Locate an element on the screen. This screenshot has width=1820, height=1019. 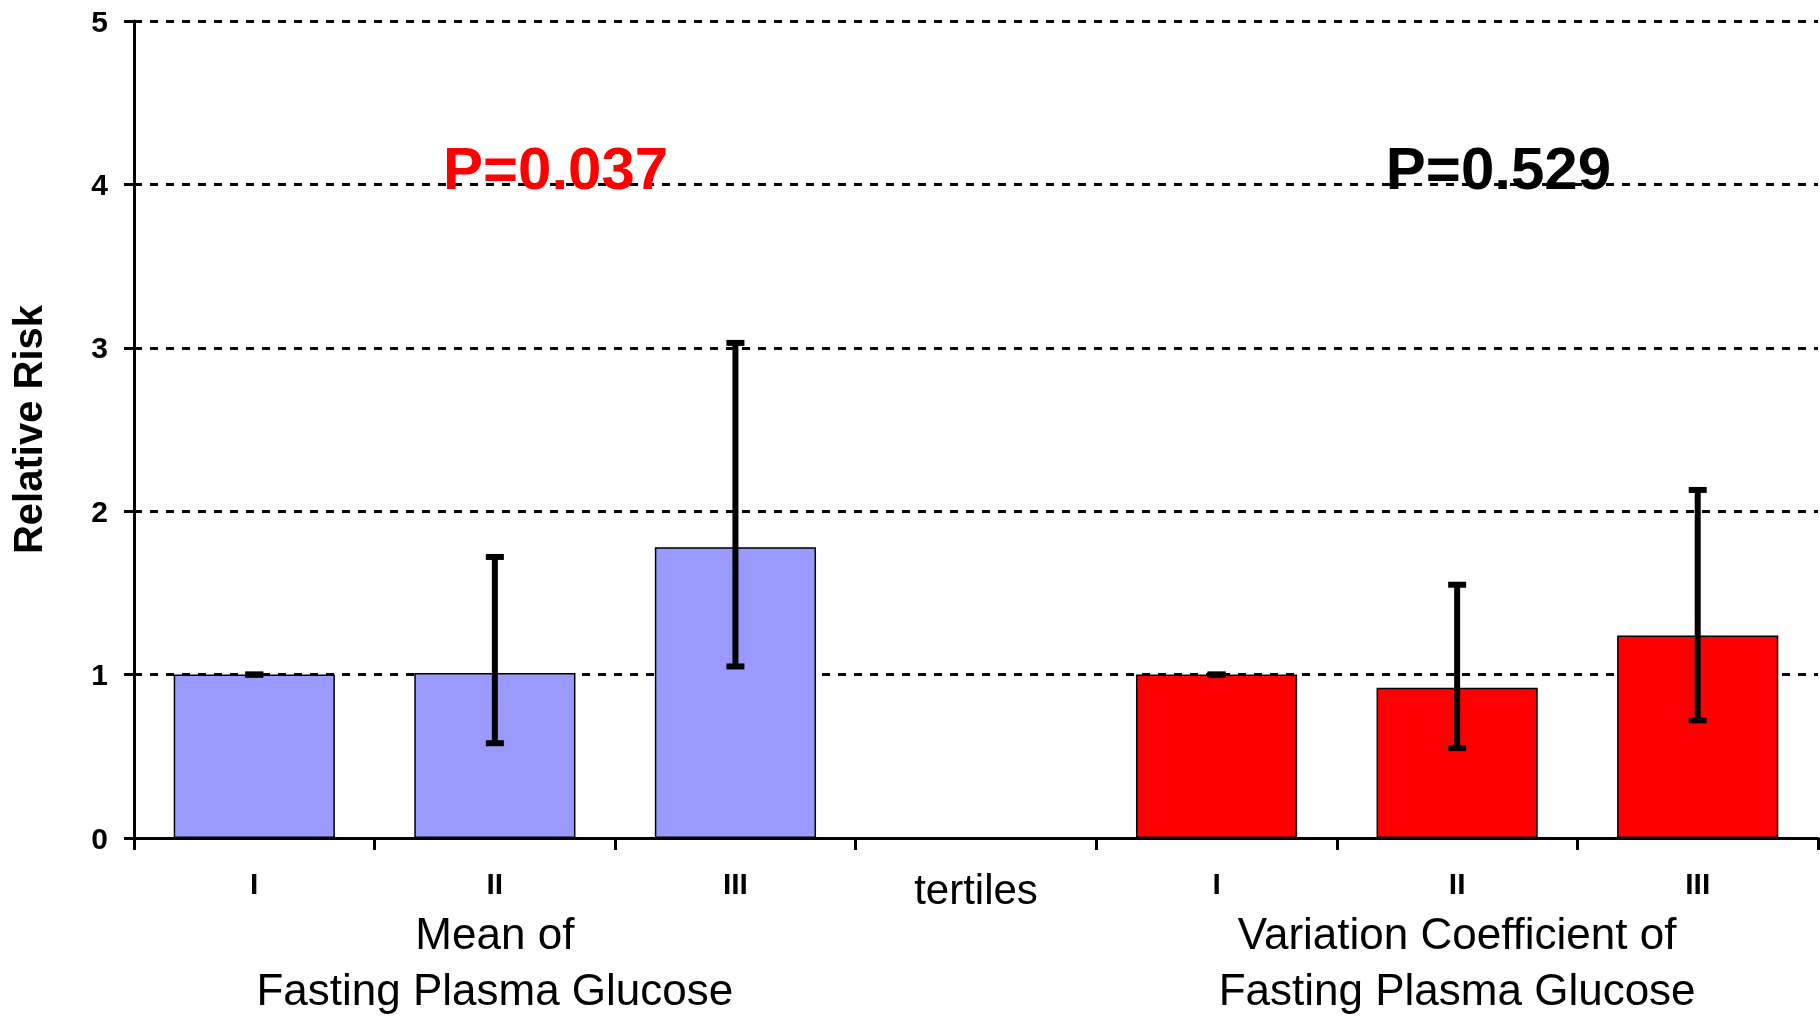
y-tick-label: 0 is located at coordinates (99, 838).